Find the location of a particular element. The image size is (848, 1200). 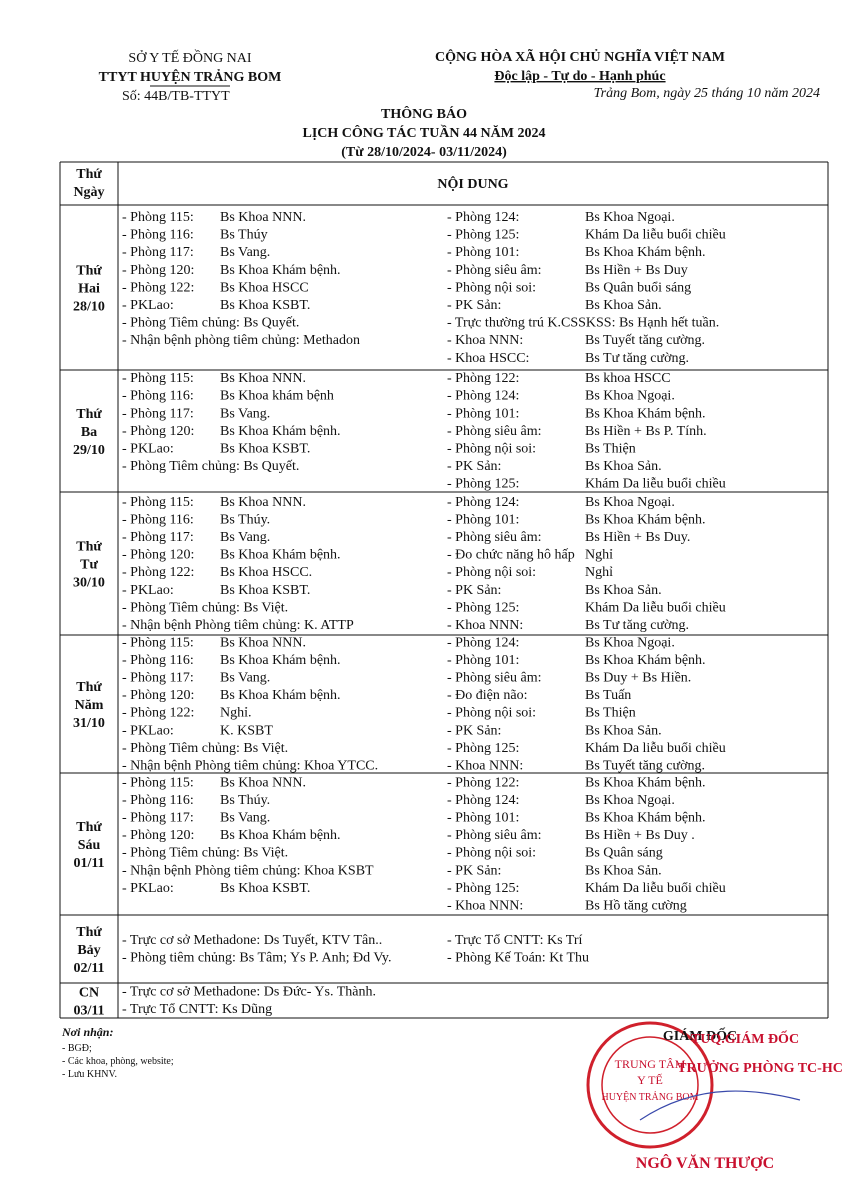

entry-value: Bs Khoa HSCC. is located at coordinates (266, 572).